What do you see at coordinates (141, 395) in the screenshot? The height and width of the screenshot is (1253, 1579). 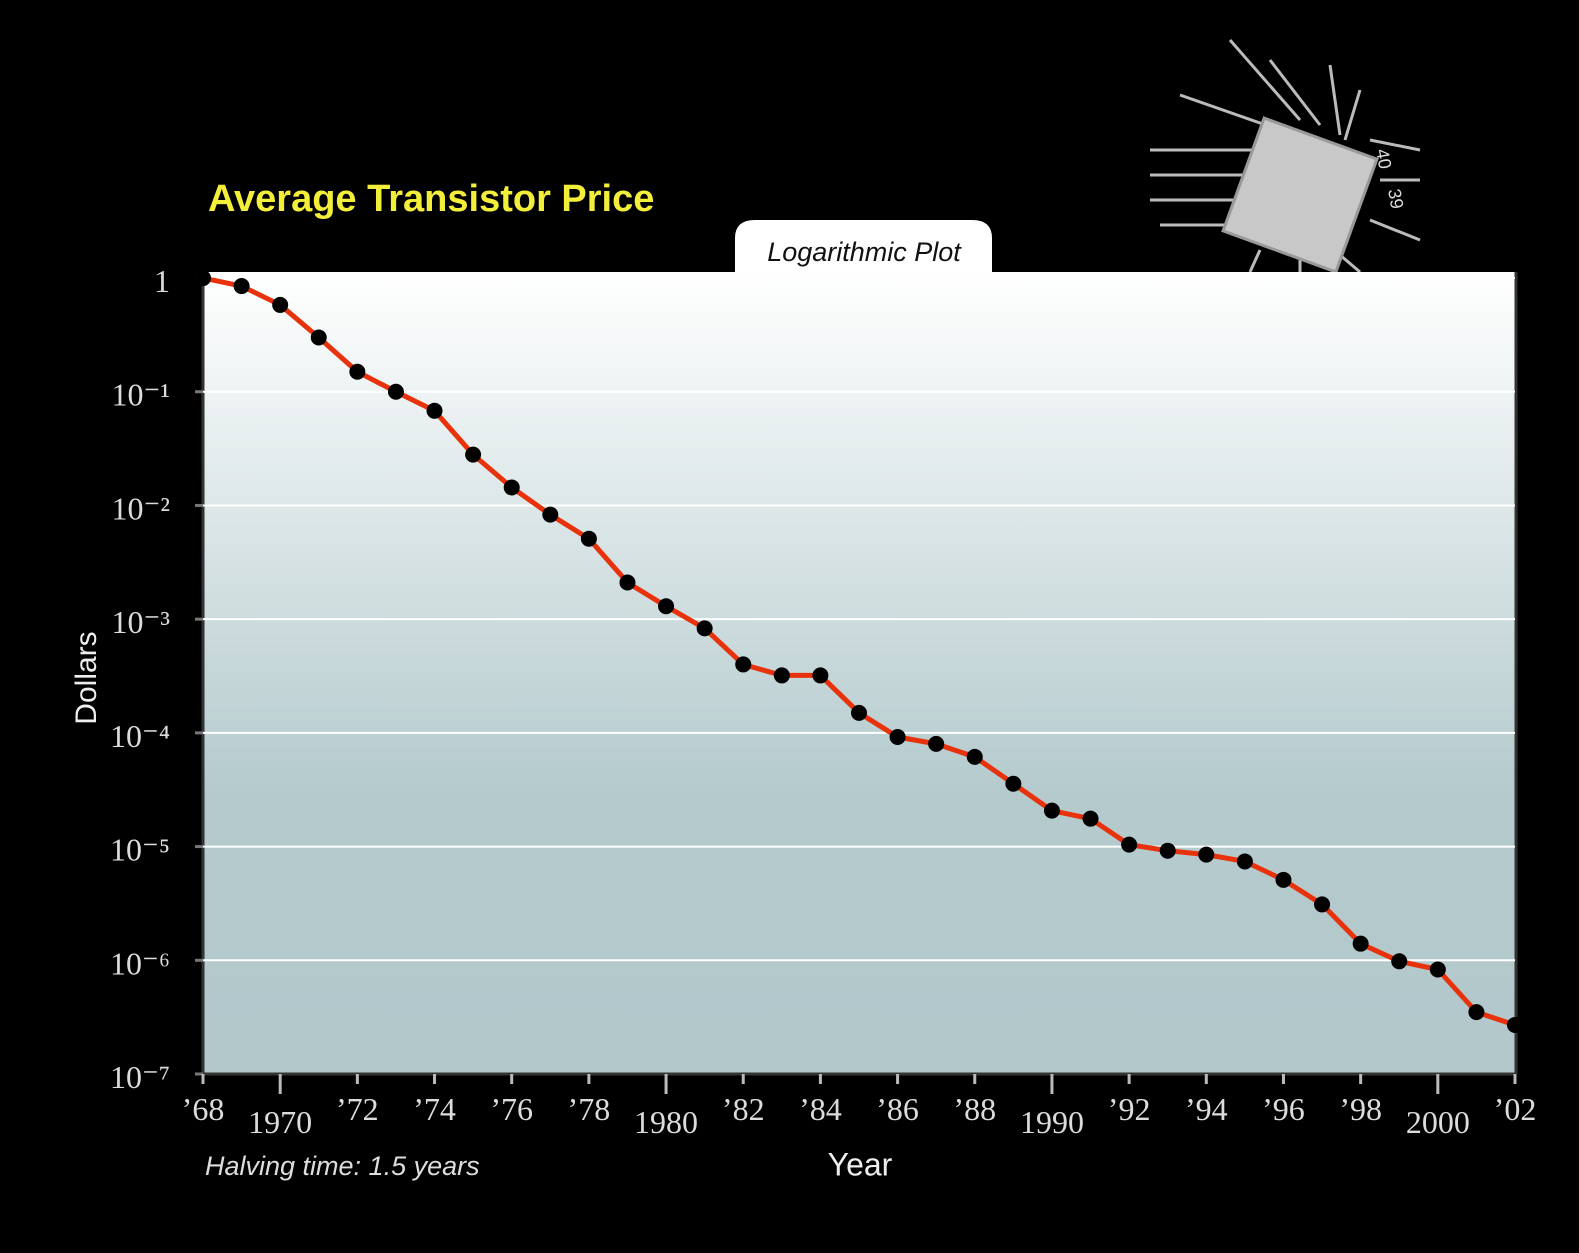 I see `y-tick-label: 10⁻¹` at bounding box center [141, 395].